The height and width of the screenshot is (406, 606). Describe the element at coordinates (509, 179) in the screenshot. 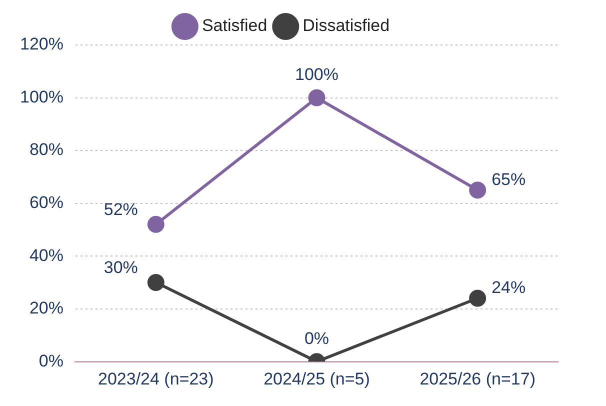

I see `data-label: 65%` at that location.